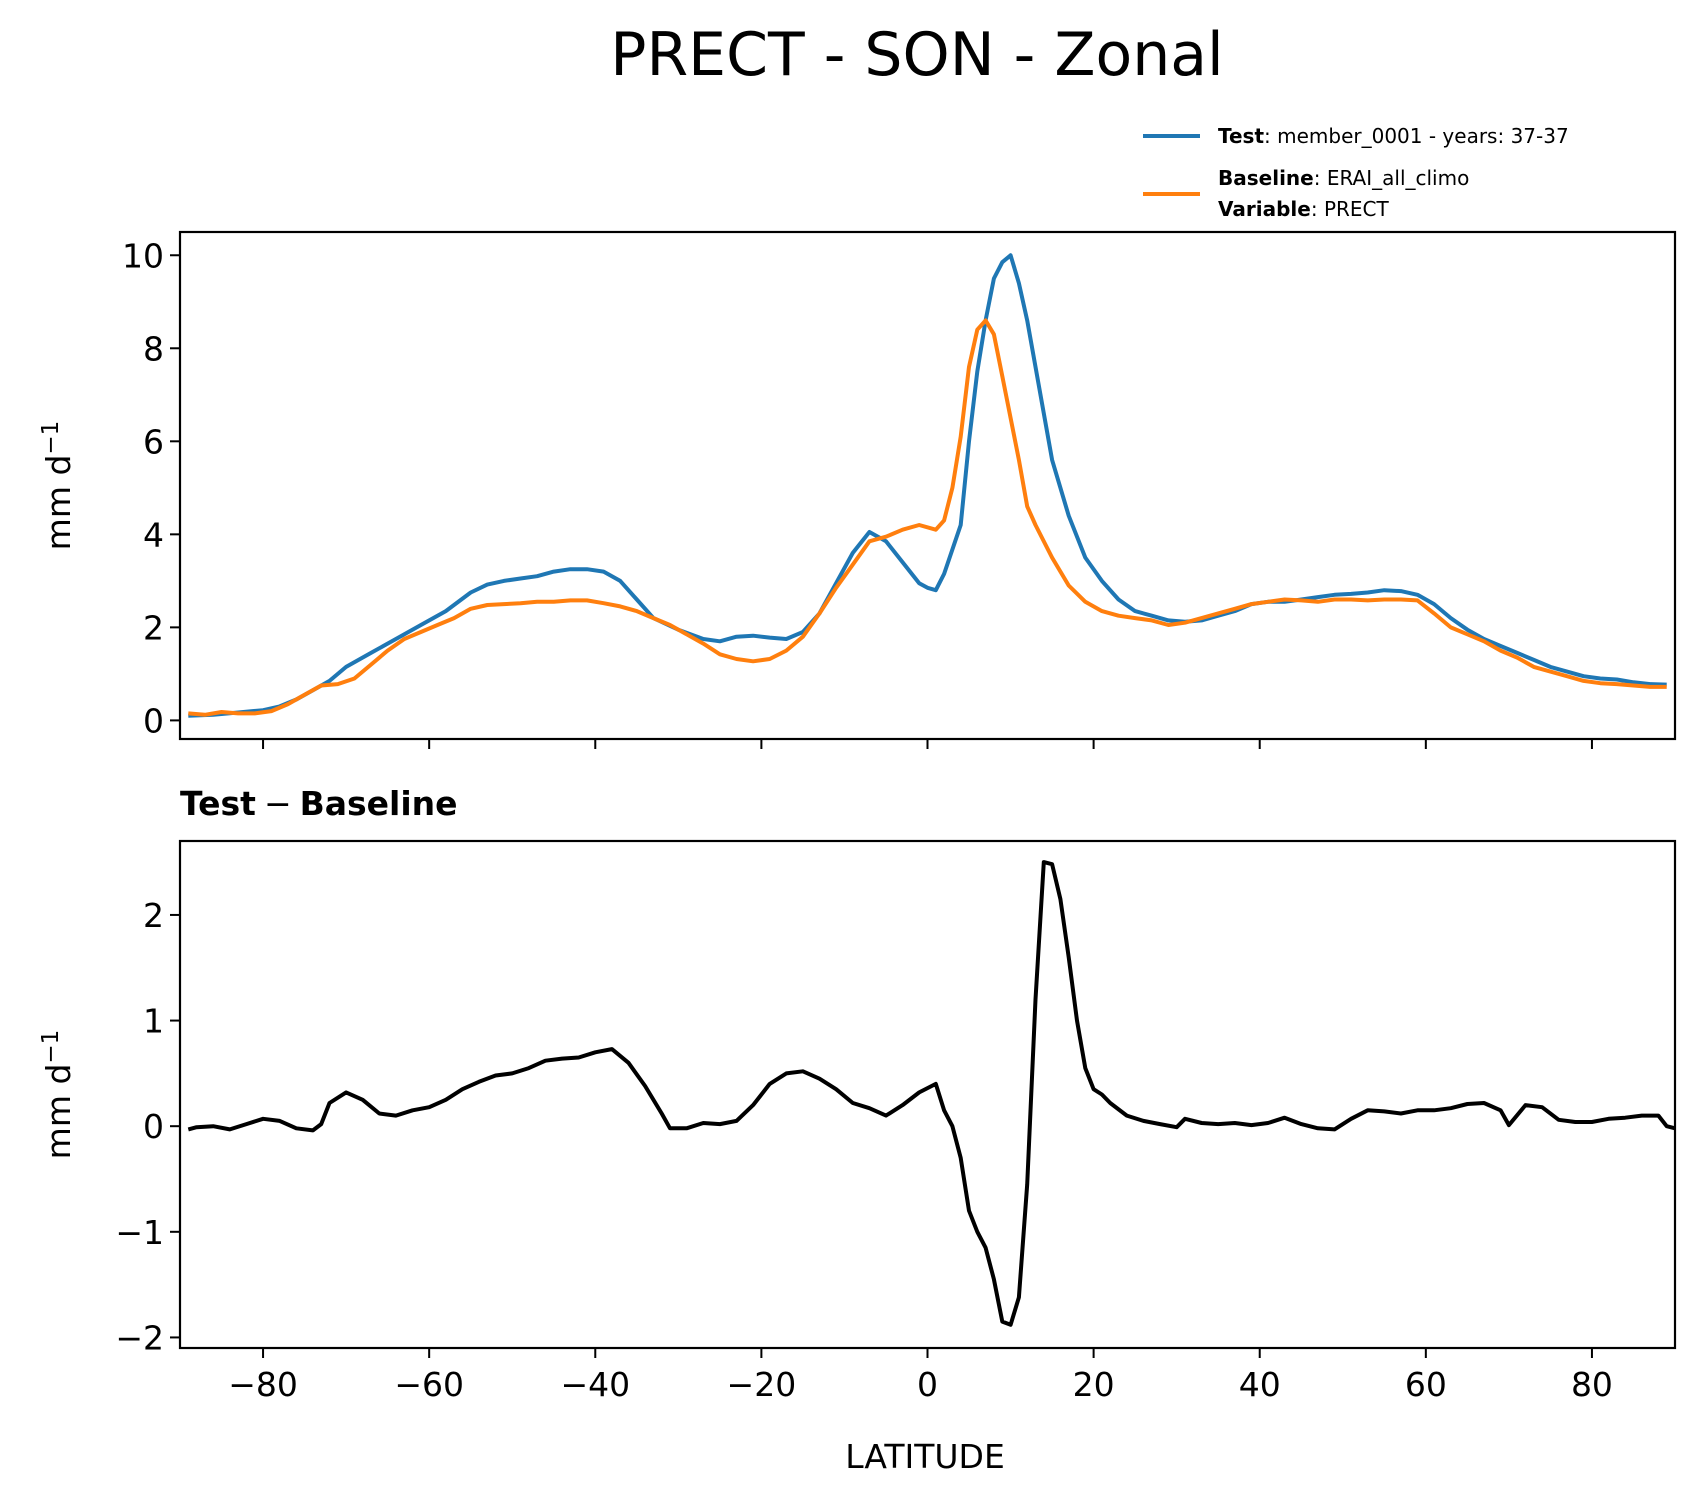 This screenshot has height=1496, width=1695. I want to click on x-tick-label: −20, so click(762, 1384).